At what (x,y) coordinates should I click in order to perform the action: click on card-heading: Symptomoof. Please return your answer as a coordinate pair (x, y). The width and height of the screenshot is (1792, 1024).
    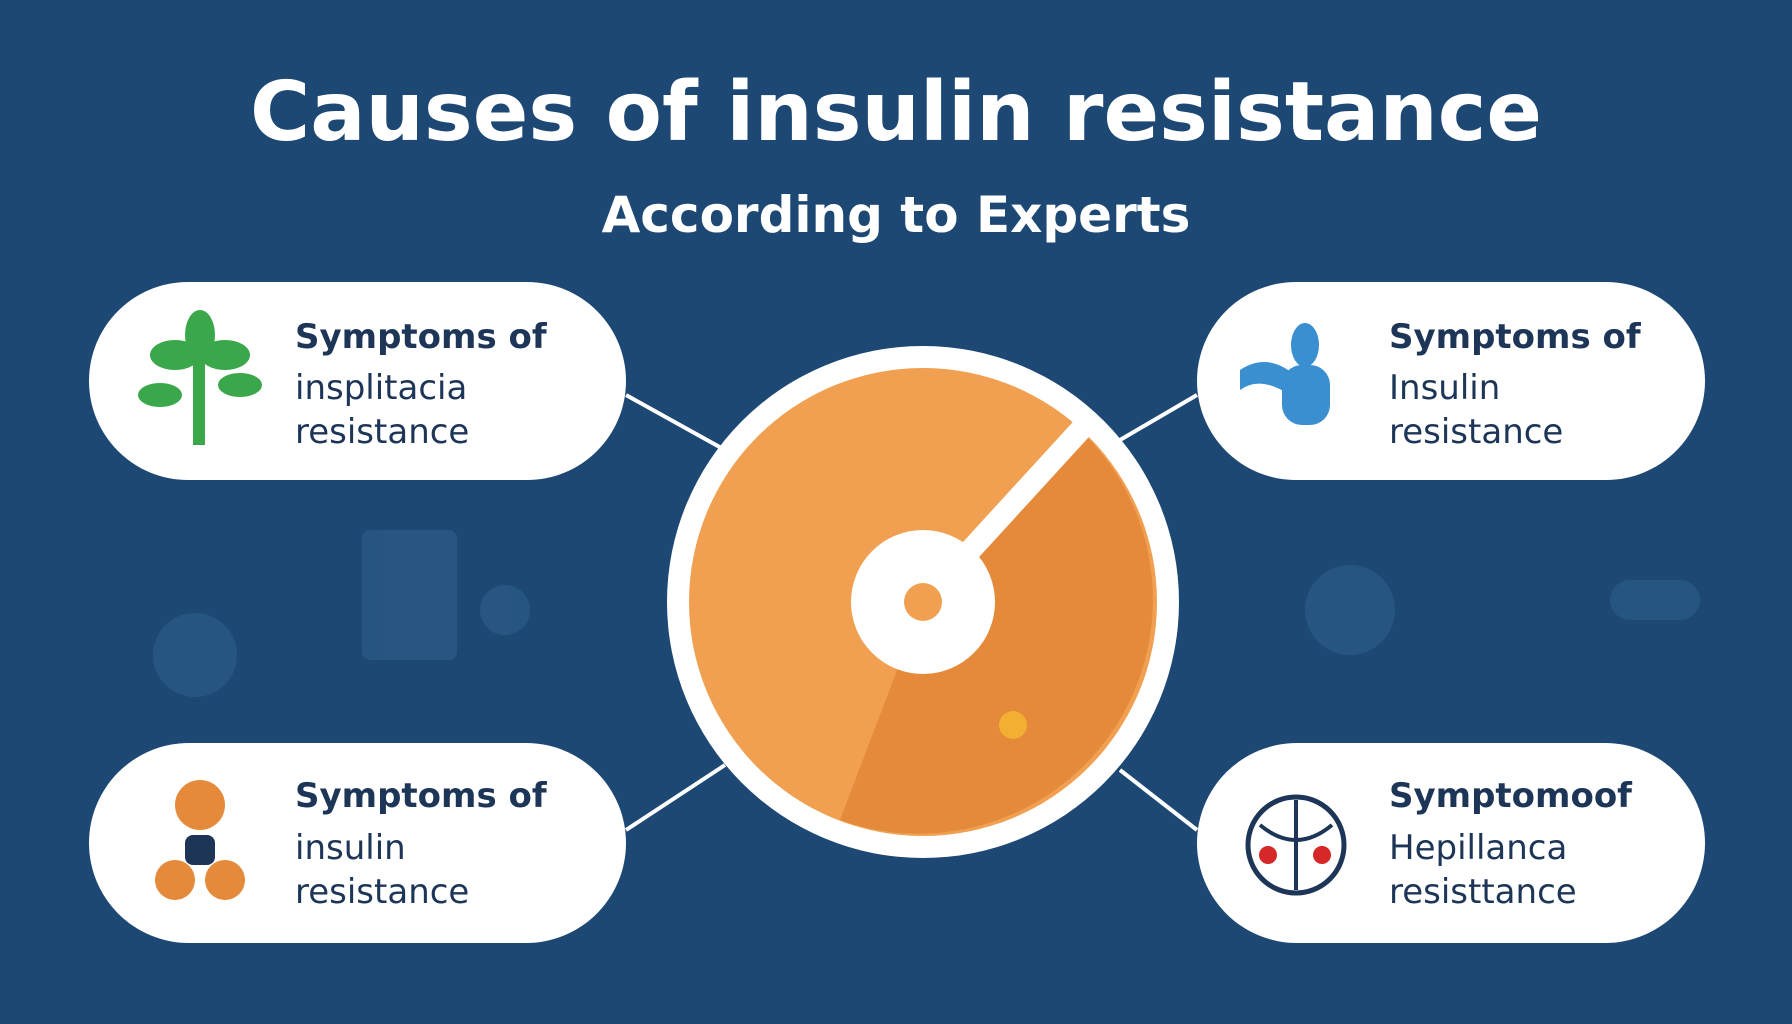
    Looking at the image, I should click on (1511, 796).